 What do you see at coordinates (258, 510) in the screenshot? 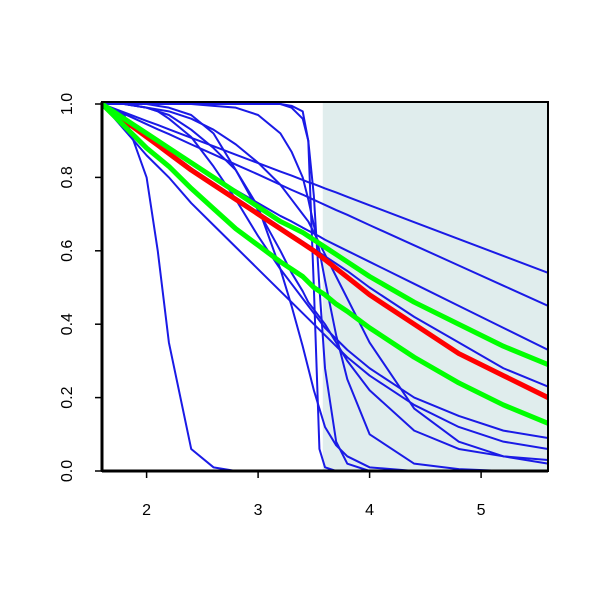
I see `x-tick-label: 3` at bounding box center [258, 510].